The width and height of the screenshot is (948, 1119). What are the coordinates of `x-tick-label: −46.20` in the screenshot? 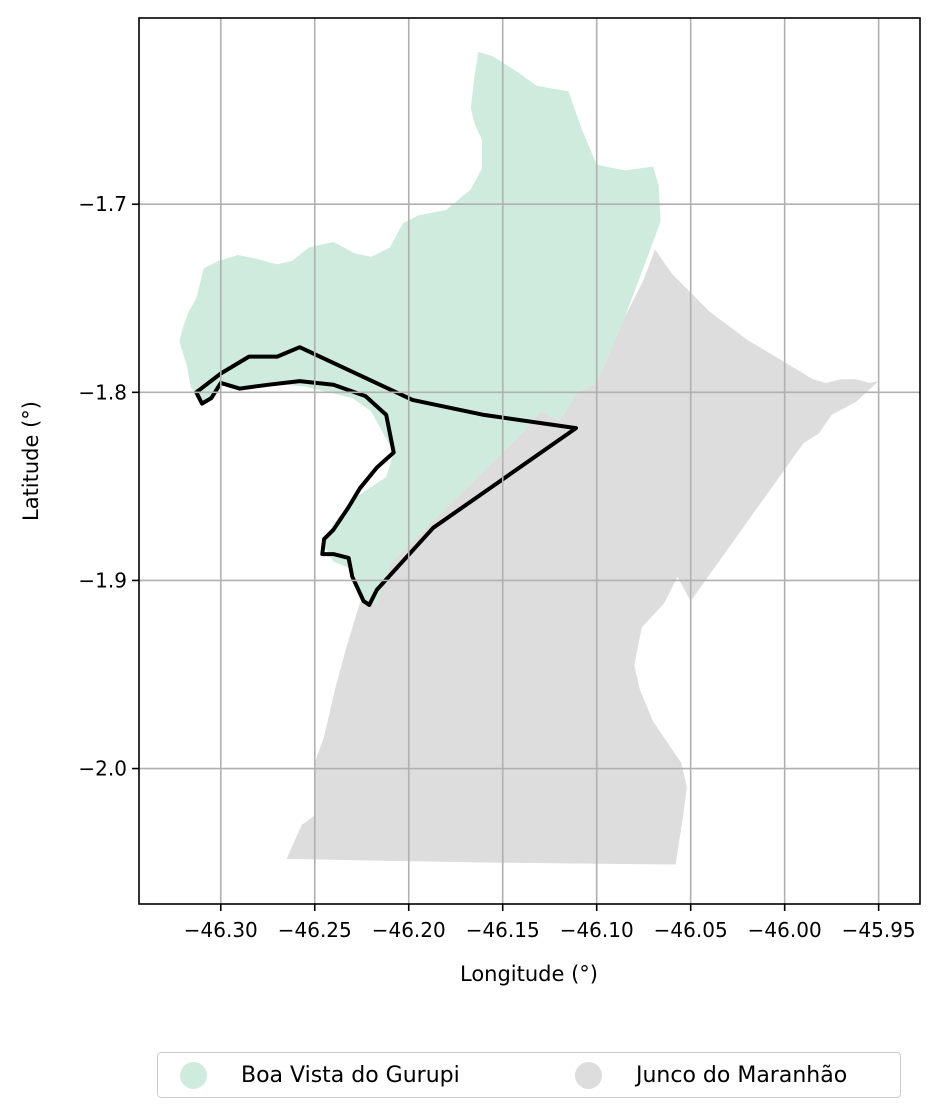 It's located at (409, 930).